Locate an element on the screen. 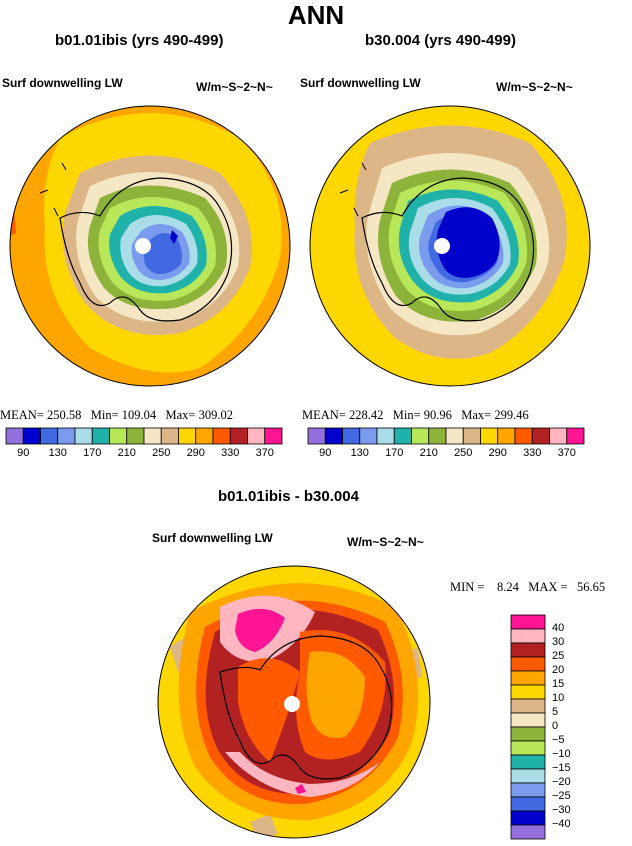 This screenshot has height=846, width=632. right-min-value: 90.96 is located at coordinates (437, 415).